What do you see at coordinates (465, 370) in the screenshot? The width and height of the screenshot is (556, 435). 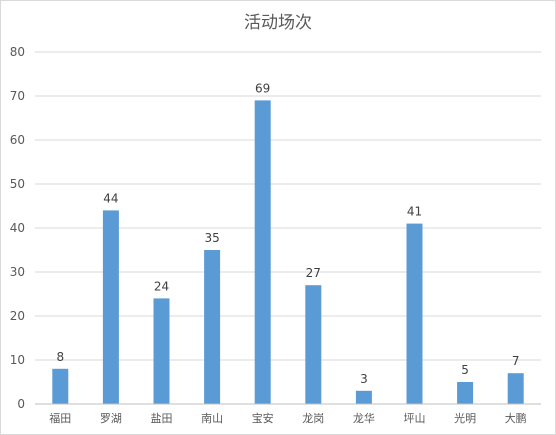 I see `data-label: 5` at bounding box center [465, 370].